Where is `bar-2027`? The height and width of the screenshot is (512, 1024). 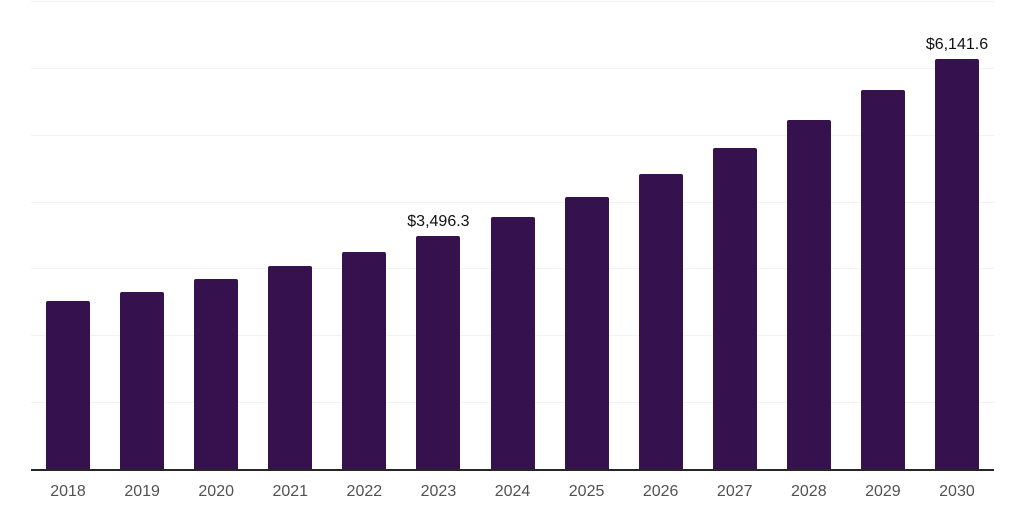
bar-2027 is located at coordinates (734, 309).